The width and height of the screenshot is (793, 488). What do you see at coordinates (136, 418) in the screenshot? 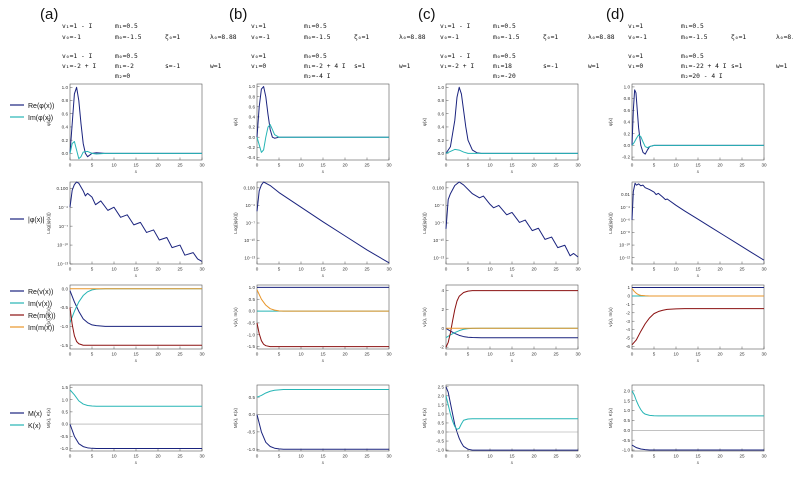
I see `panel-a4-frame` at bounding box center [136, 418].